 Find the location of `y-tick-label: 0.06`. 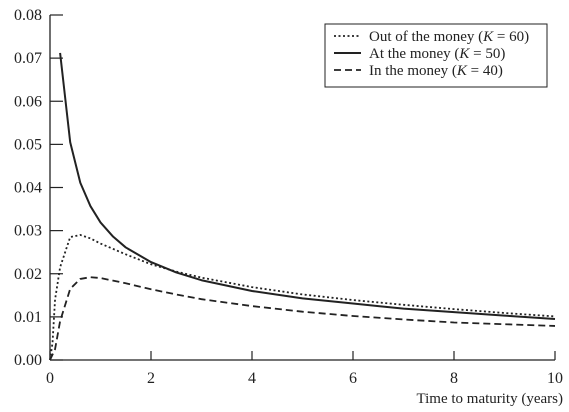

y-tick-label: 0.06 is located at coordinates (28, 101).